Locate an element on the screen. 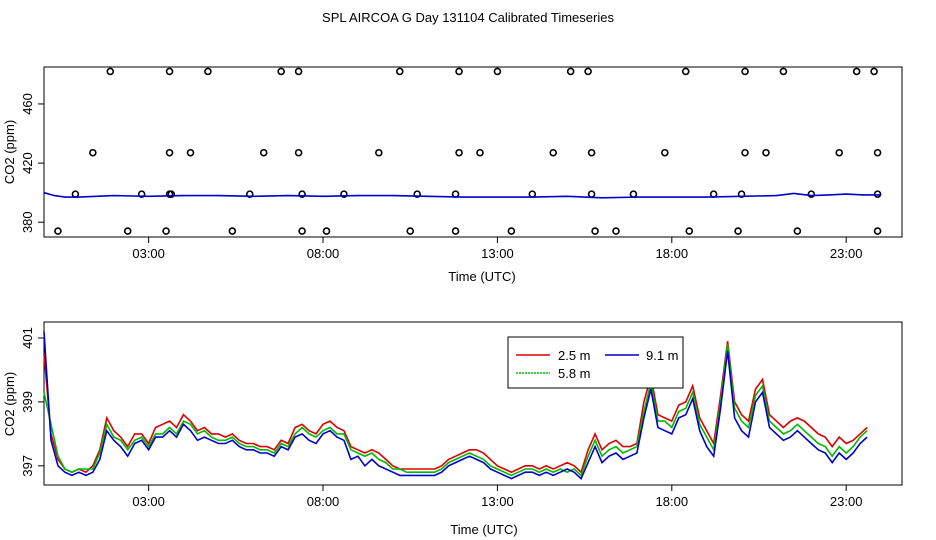 Image resolution: width=936 pixels, height=540 pixels. panel-1-y-axis: 380 420 460 is located at coordinates (32, 163).